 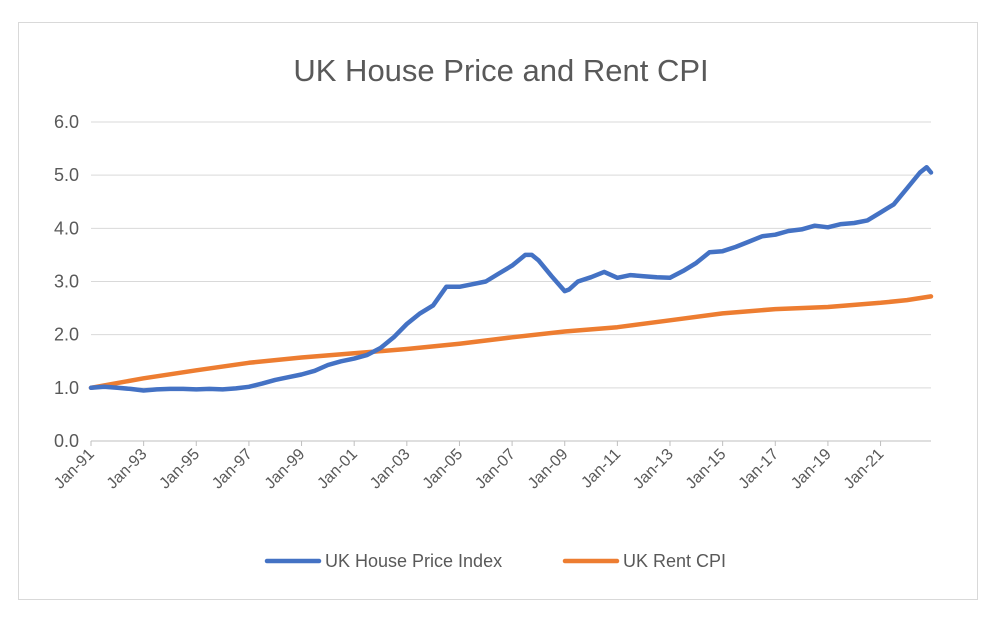 What do you see at coordinates (66, 122) in the screenshot?
I see `y-tick-label: 6.0` at bounding box center [66, 122].